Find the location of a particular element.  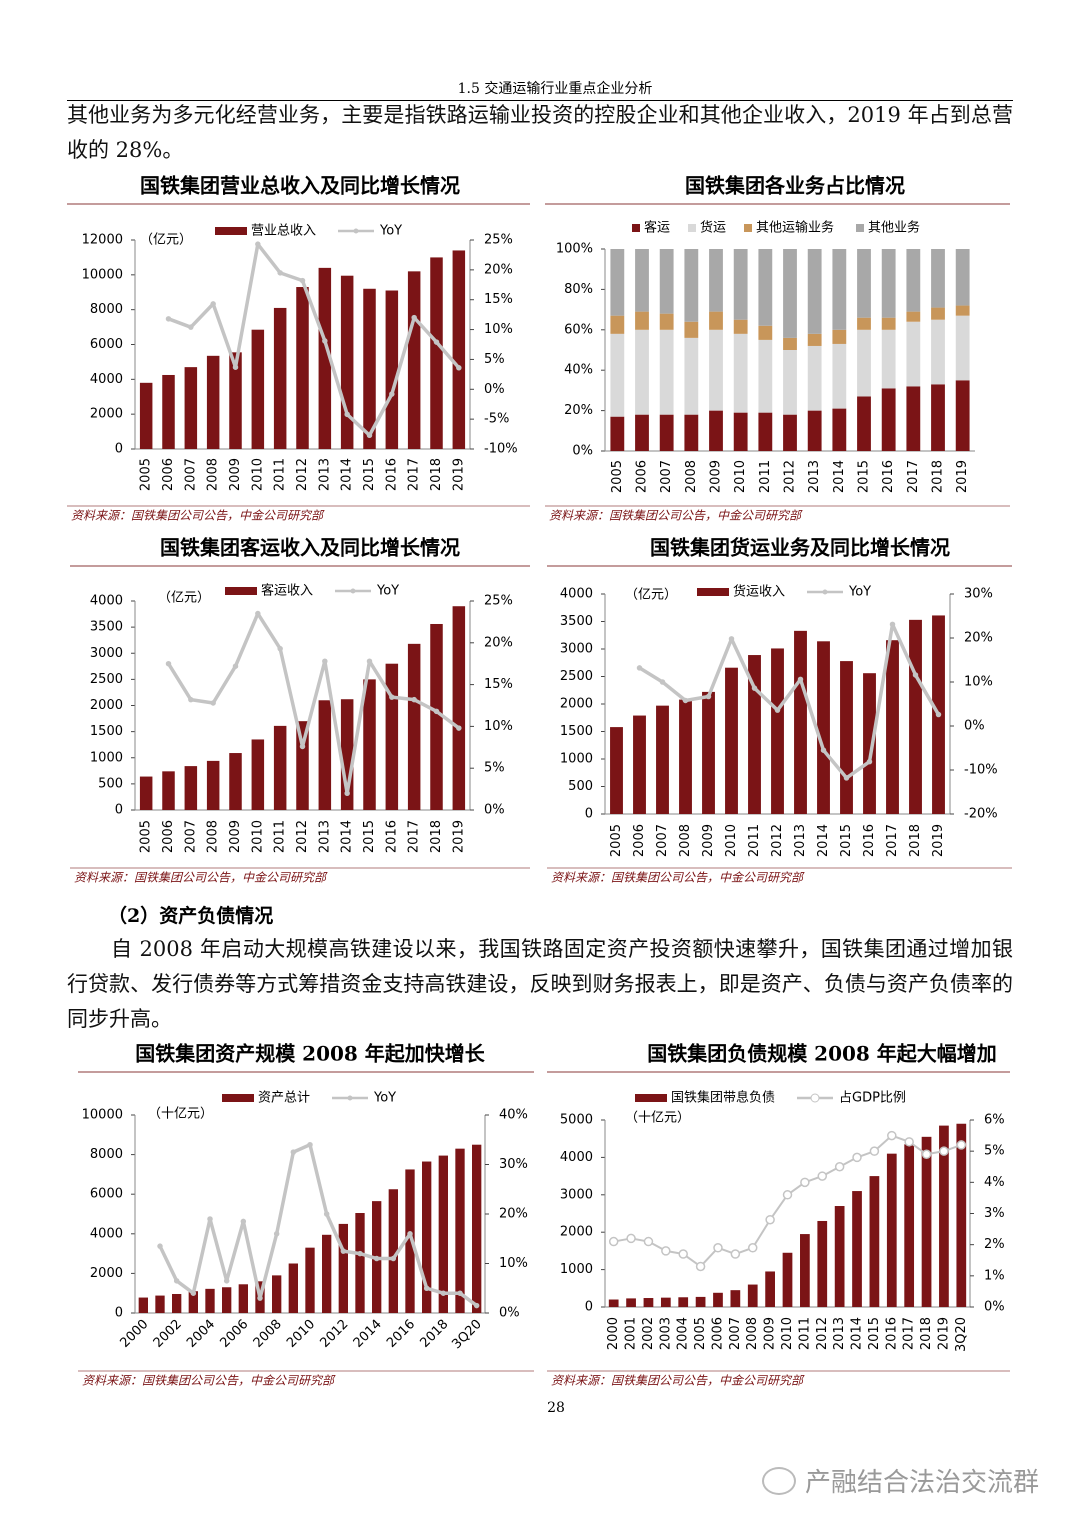

x-tick-label: 2014 is located at coordinates (823, 840).